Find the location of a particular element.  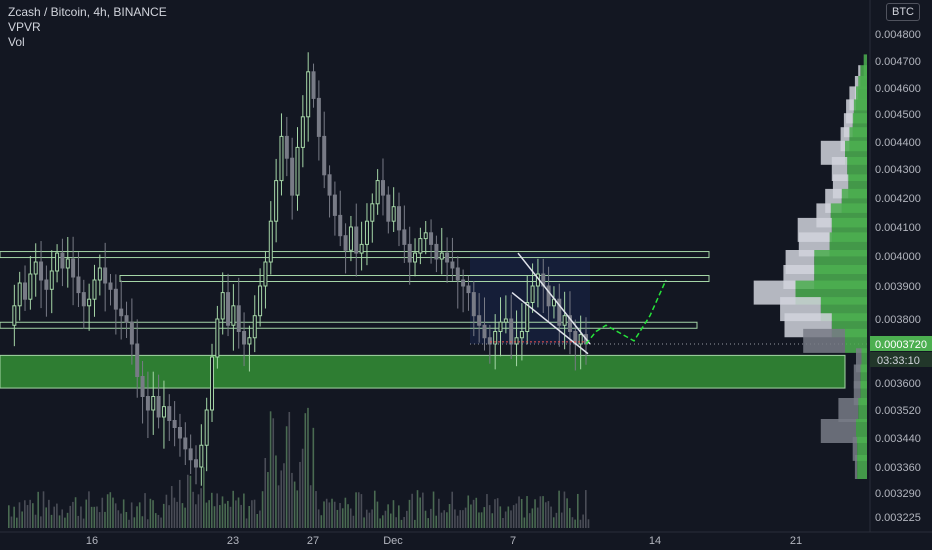

price-tick-label: 0.003520 is located at coordinates (898, 411).